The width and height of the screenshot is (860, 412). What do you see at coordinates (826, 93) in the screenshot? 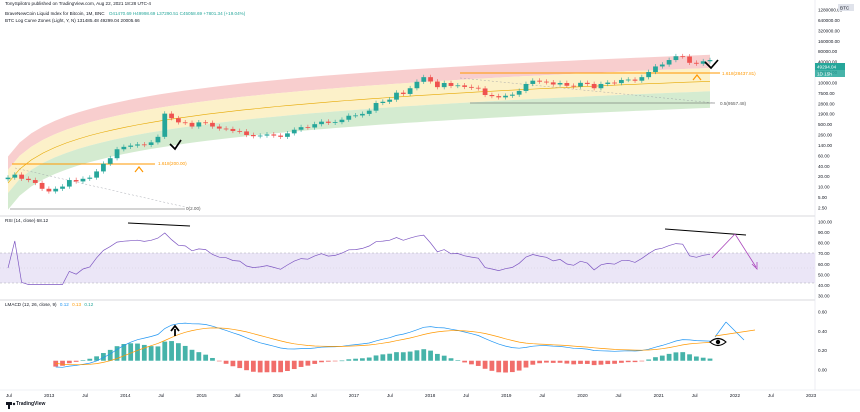
I see `price-tick-label: 7500.00` at bounding box center [826, 93].